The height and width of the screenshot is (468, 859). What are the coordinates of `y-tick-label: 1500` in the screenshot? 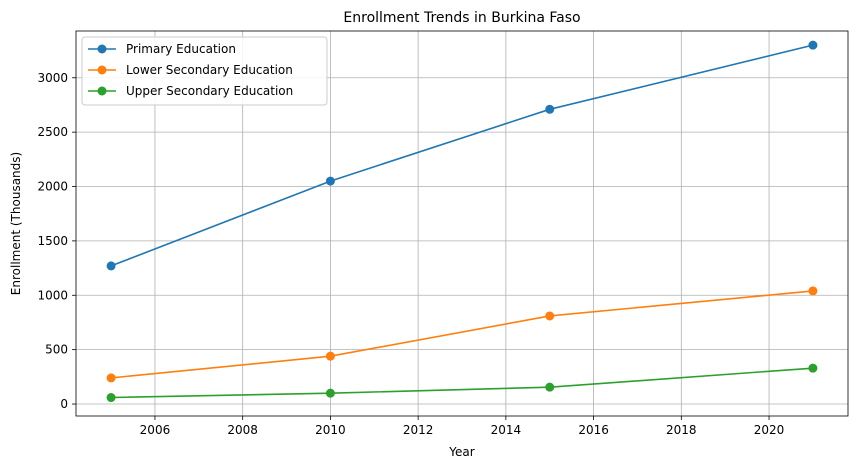 It's located at (52, 241).